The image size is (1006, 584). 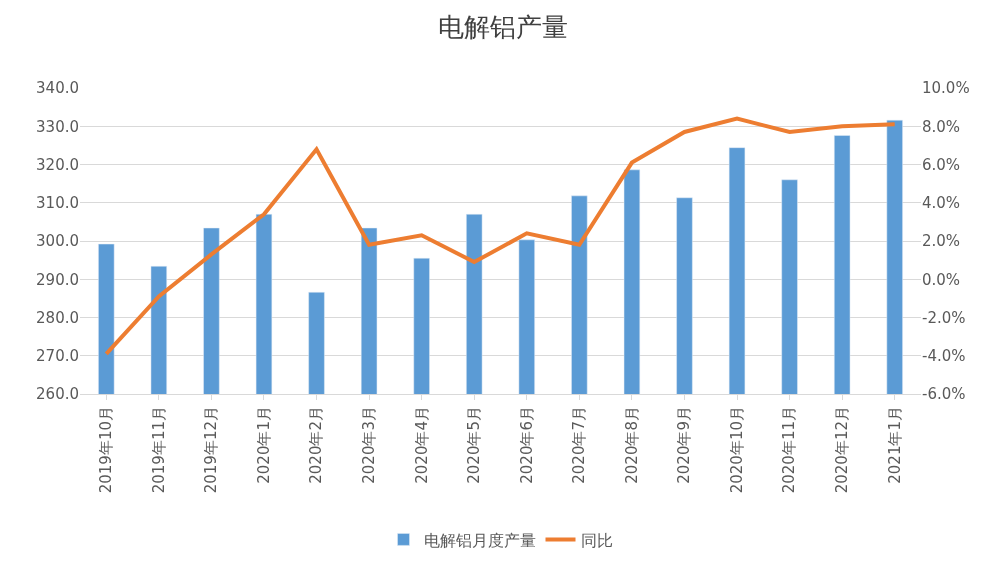 I want to click on y-tick-label: 340.0, so click(x=57, y=88).